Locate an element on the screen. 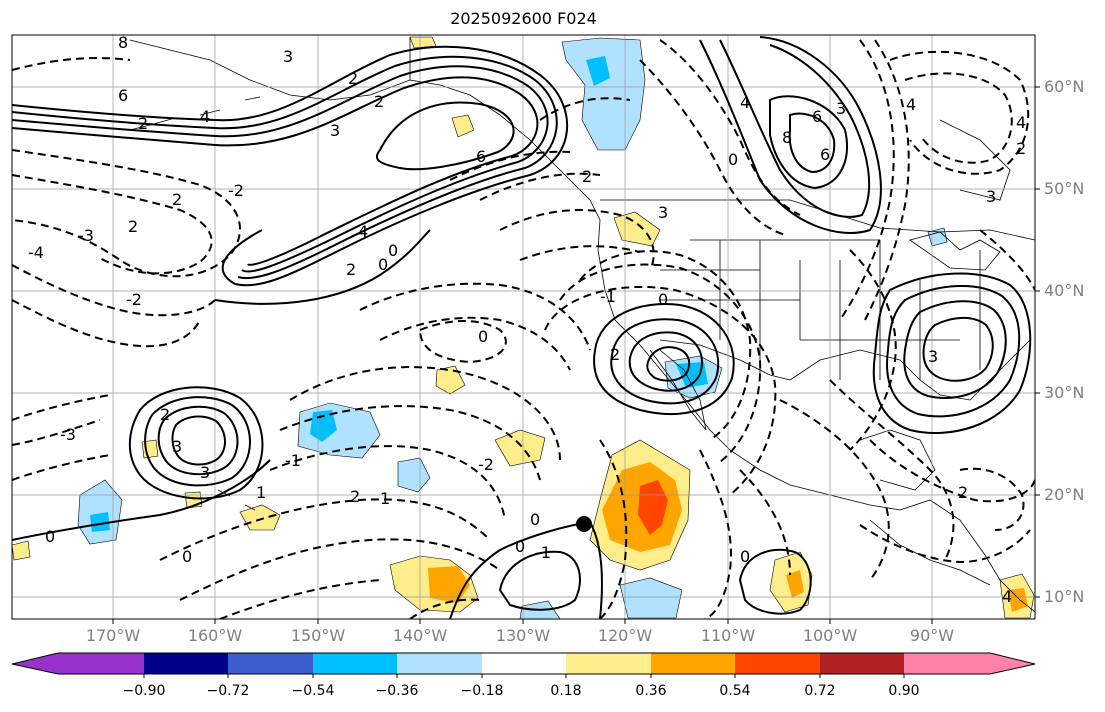  colorbar is located at coordinates (523, 665).